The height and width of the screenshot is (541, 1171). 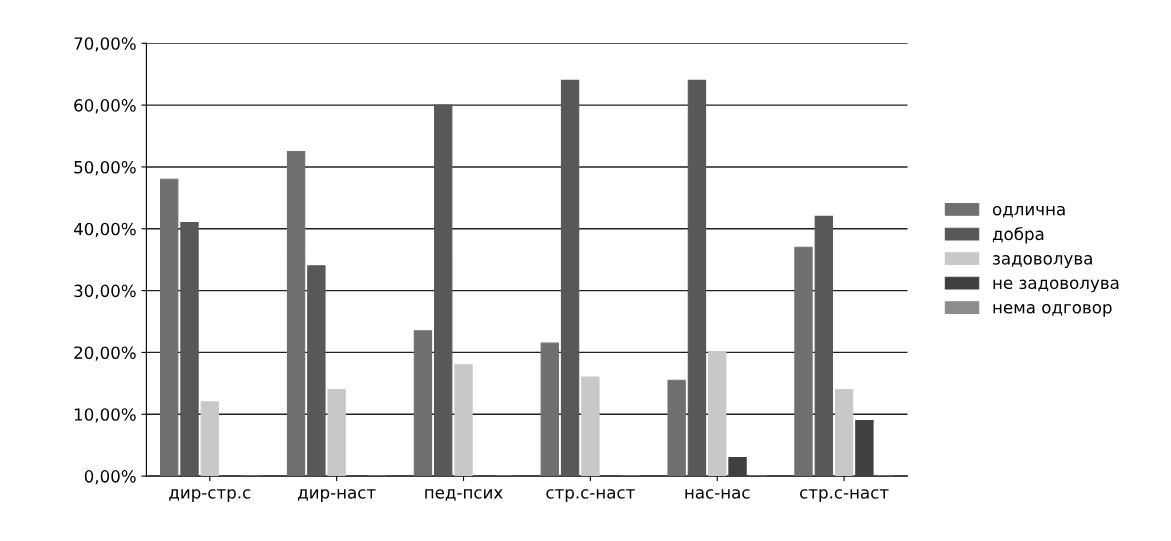 I want to click on x-tick-label: пед-псих, so click(x=464, y=495).